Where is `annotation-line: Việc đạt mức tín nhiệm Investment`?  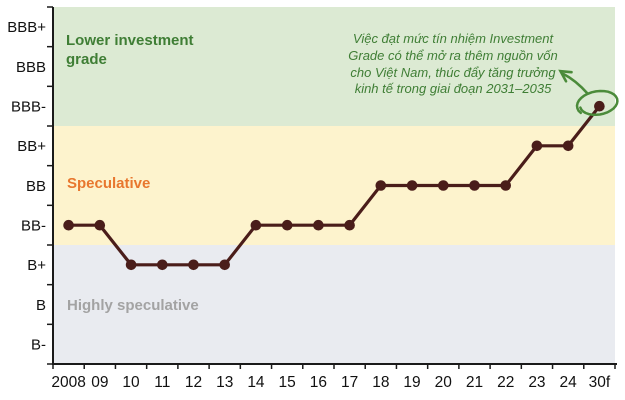
annotation-line: Việc đạt mức tín nhiệm Investment is located at coordinates (453, 38).